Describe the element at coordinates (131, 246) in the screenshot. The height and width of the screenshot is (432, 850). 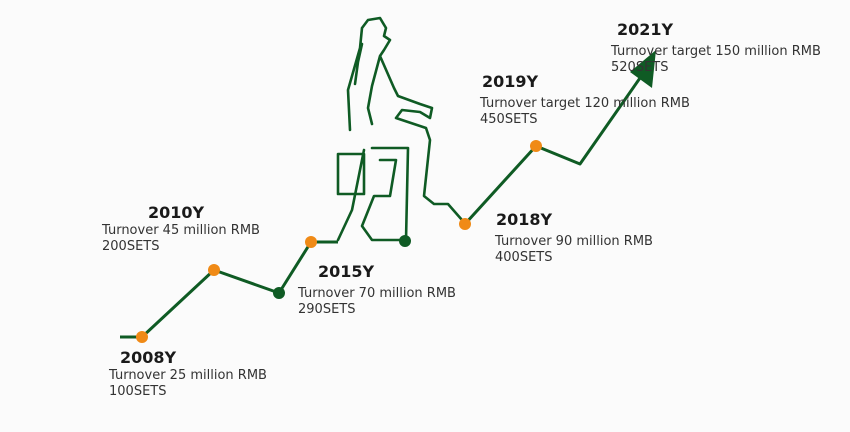
I see `milestone-sets: 200SETS` at that location.